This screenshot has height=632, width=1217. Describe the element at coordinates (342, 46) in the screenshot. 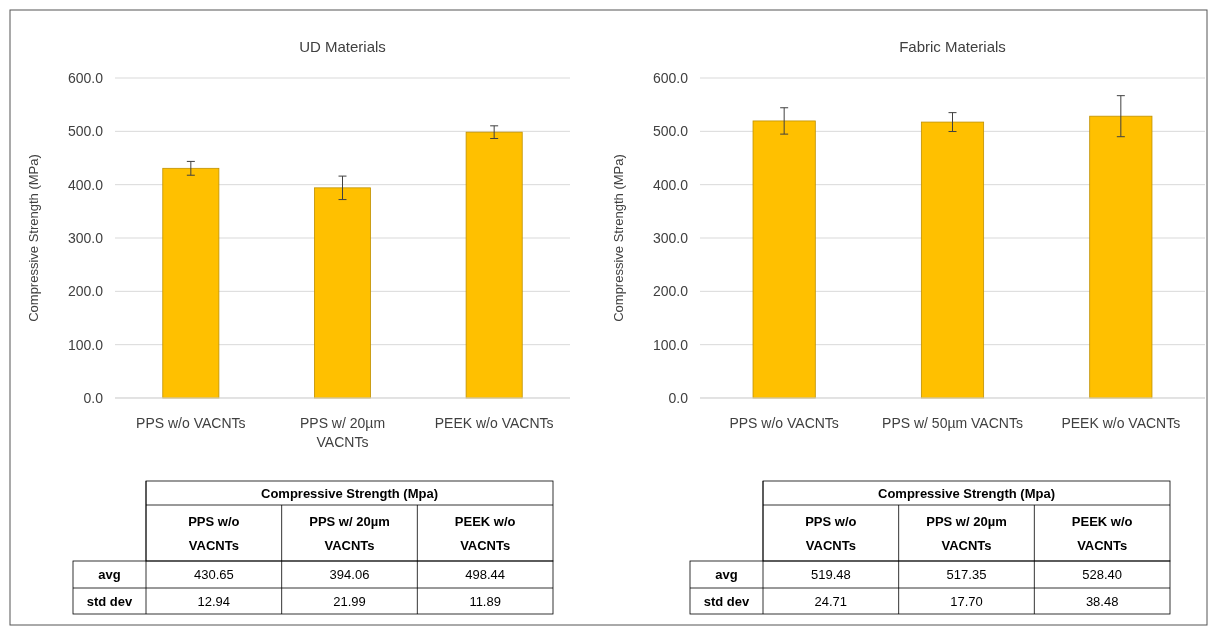

I see `chart-title: UD Materials` at that location.